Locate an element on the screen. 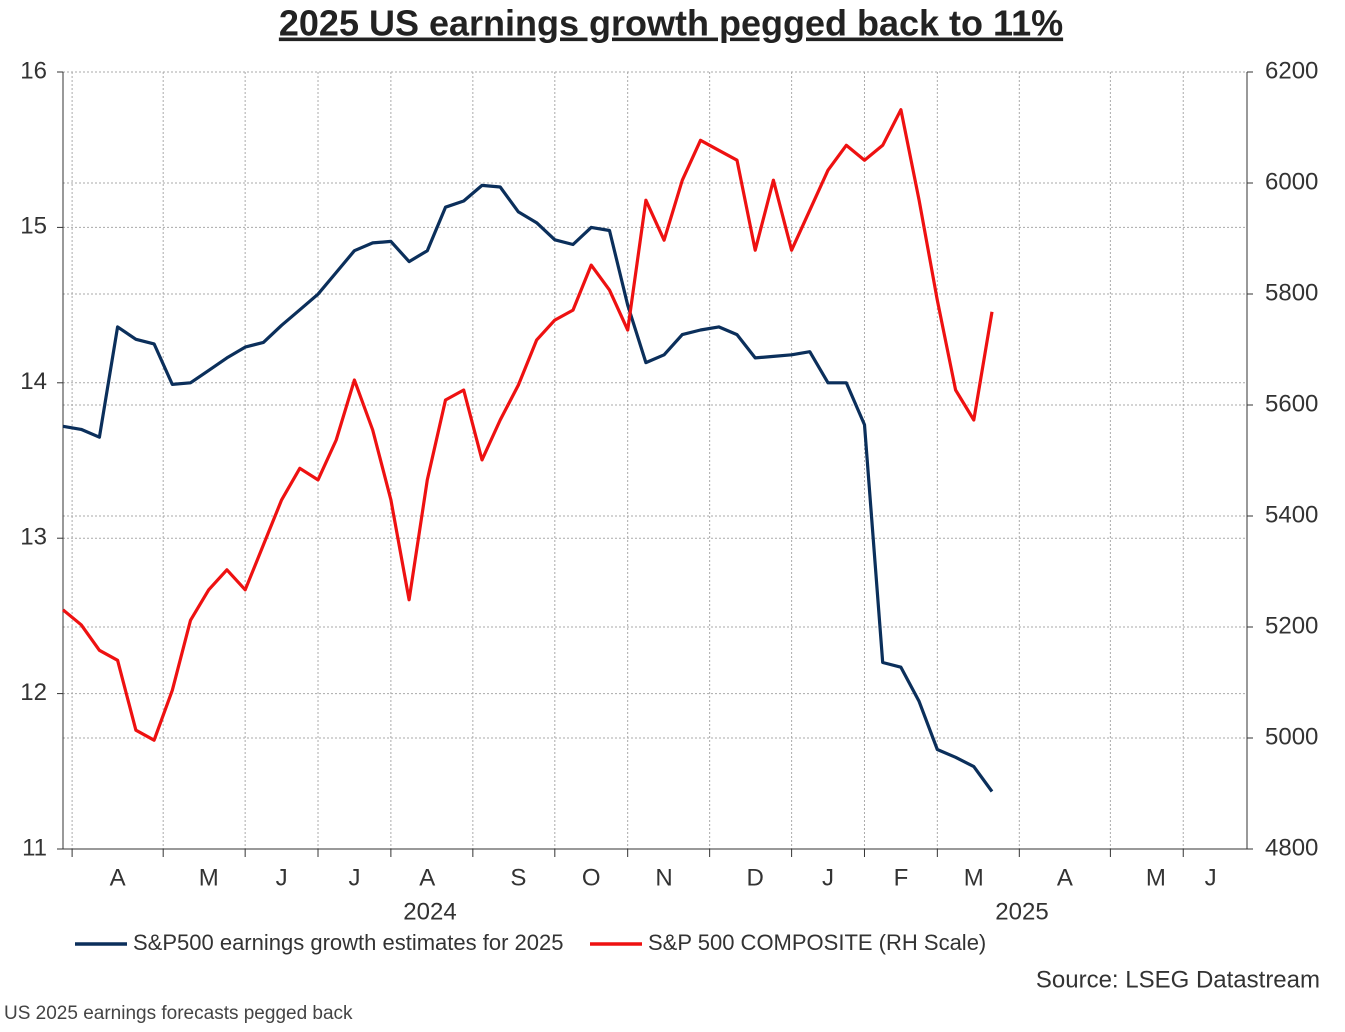  y-tick-label: 16 is located at coordinates (33, 70).